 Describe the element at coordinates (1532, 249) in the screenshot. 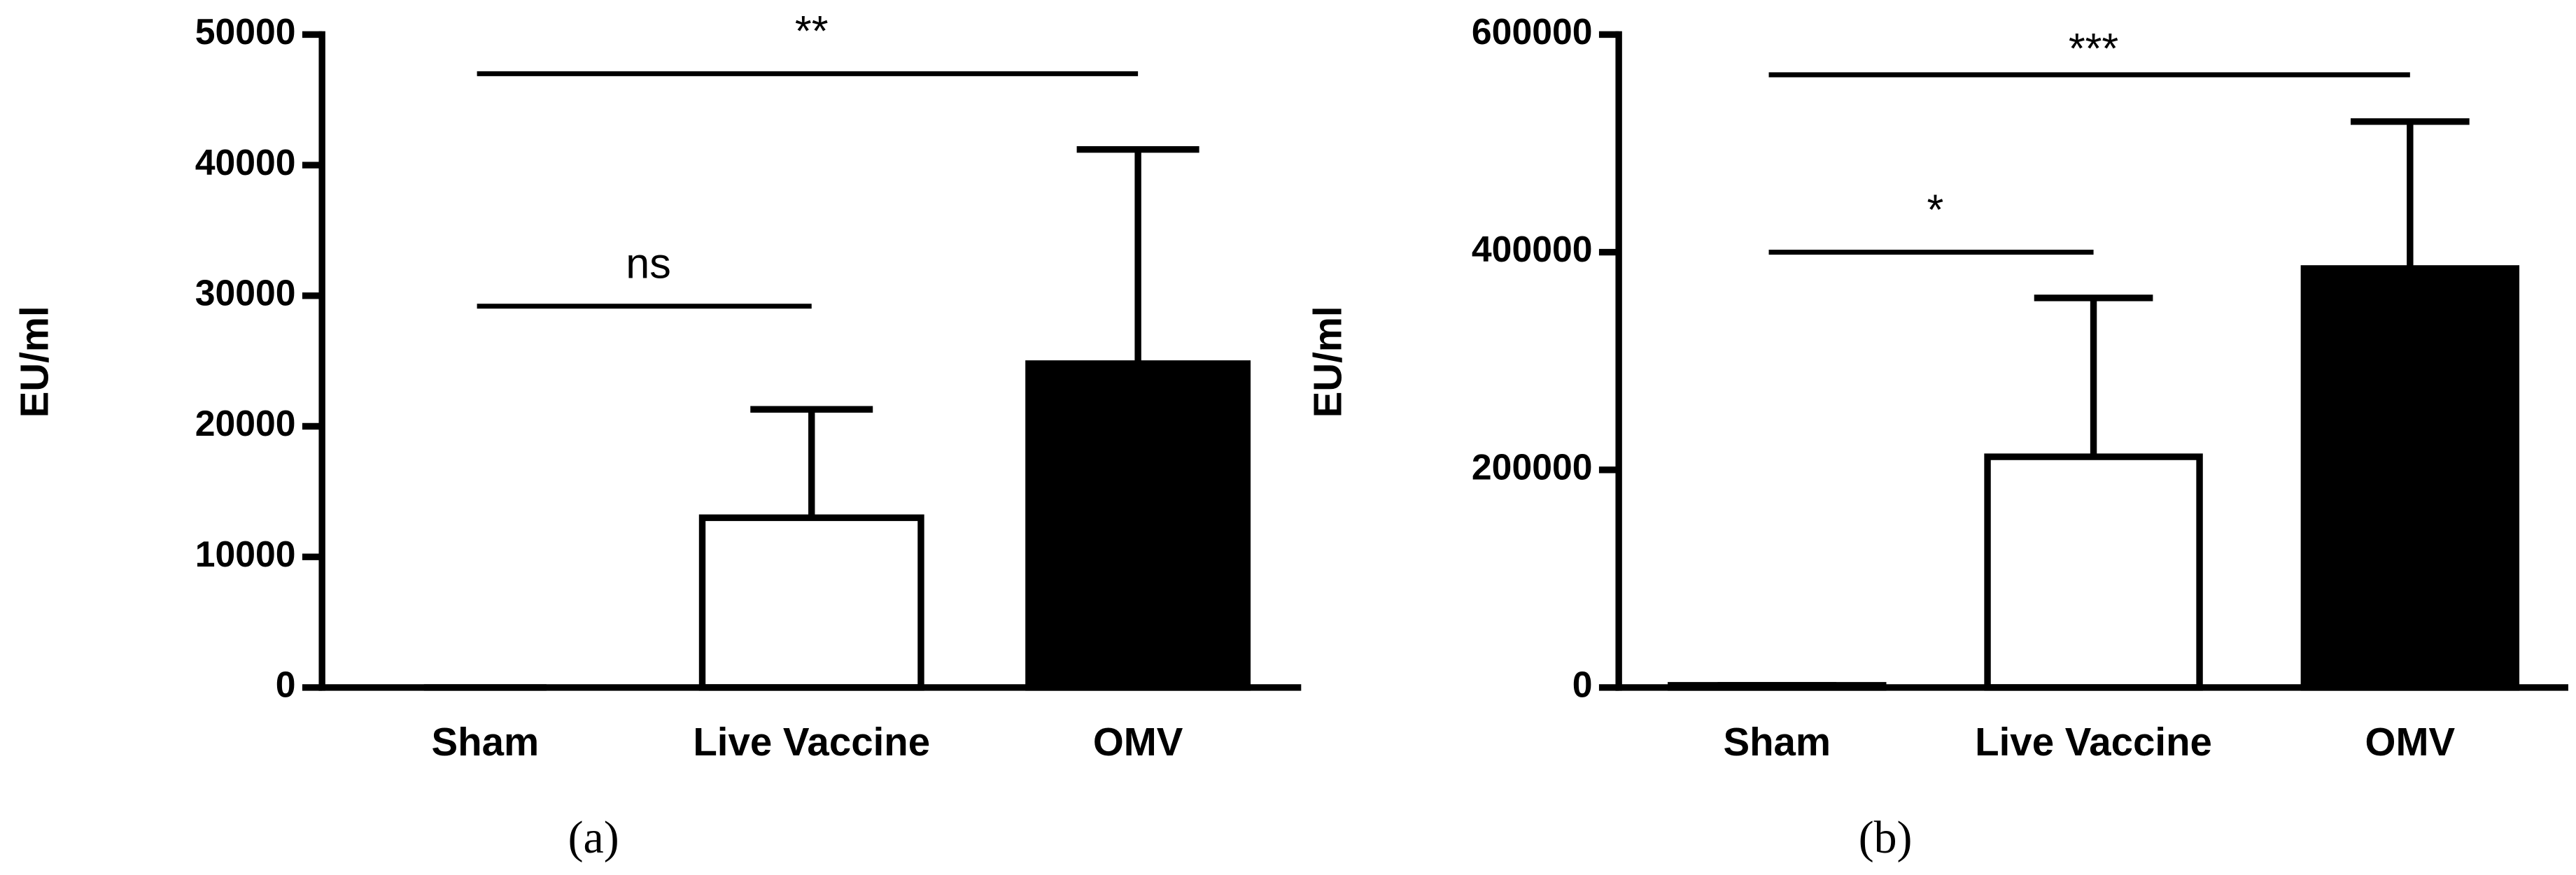

I see `y-tick-label: 400000` at that location.